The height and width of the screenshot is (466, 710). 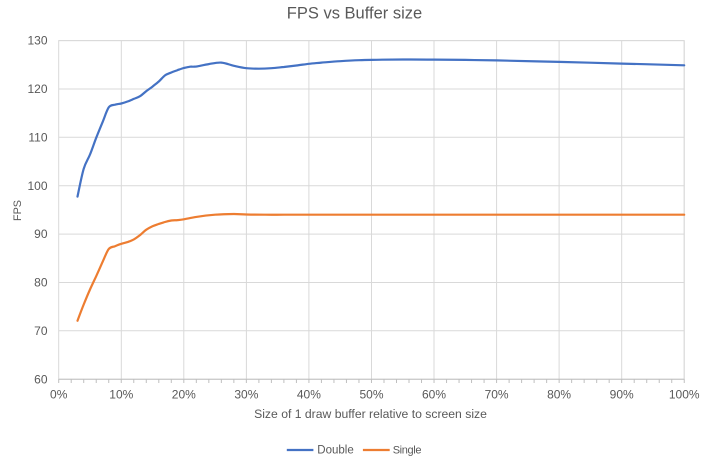 I want to click on svg-text: 60, so click(x=41, y=379).